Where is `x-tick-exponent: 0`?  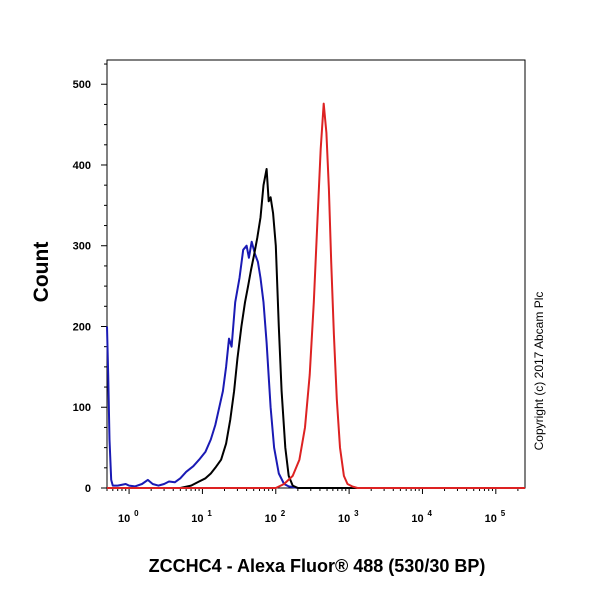
x-tick-exponent: 0 is located at coordinates (136, 513).